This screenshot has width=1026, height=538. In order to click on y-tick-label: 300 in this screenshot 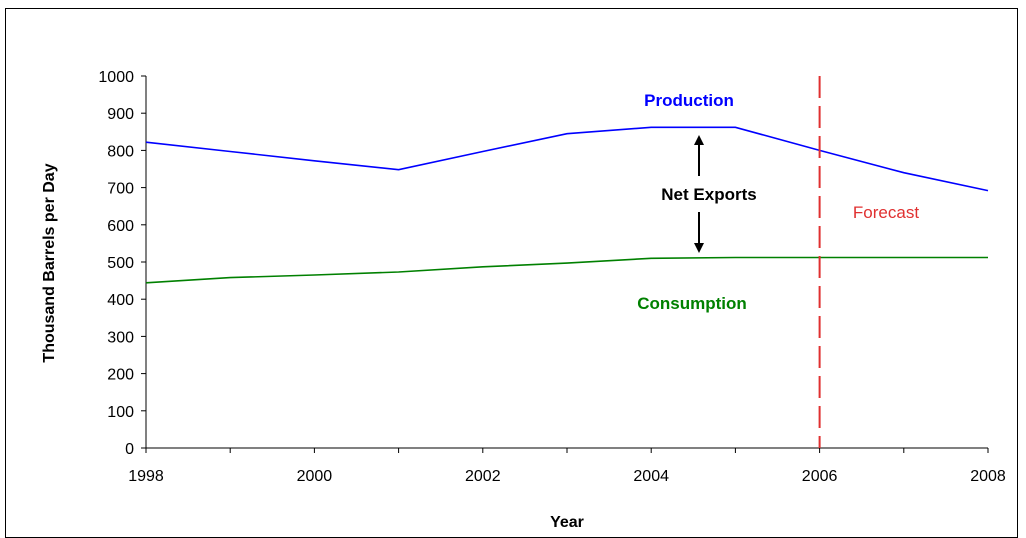, I will do `click(120, 337)`.